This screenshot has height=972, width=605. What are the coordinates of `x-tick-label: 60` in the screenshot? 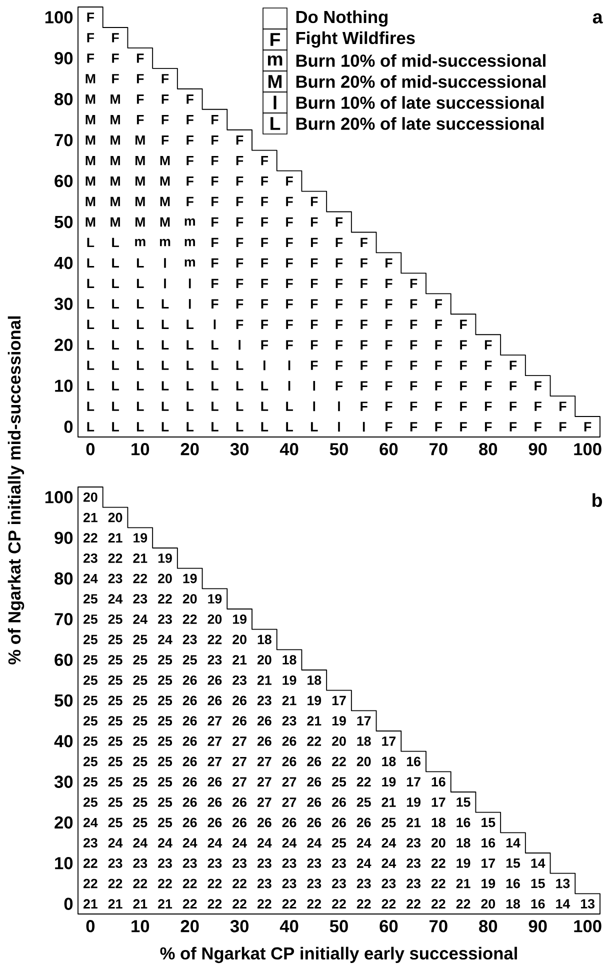 It's located at (389, 449).